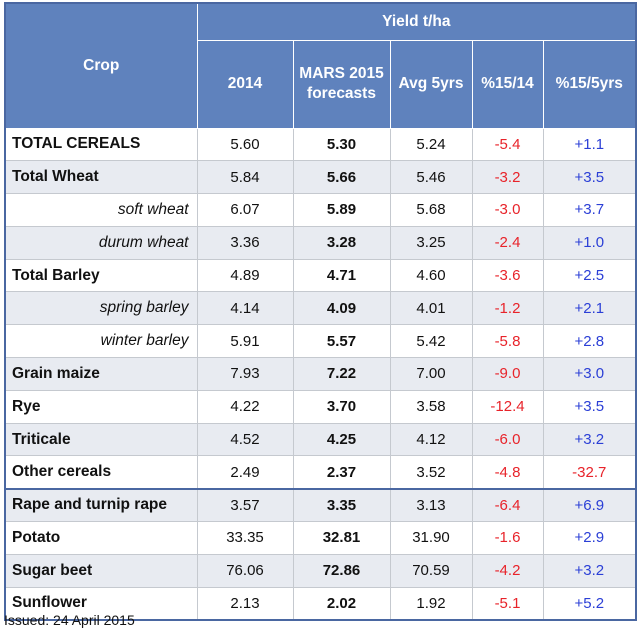 This screenshot has width=640, height=635. What do you see at coordinates (341, 93) in the screenshot?
I see `mars-label-line2: forecasts` at bounding box center [341, 93].